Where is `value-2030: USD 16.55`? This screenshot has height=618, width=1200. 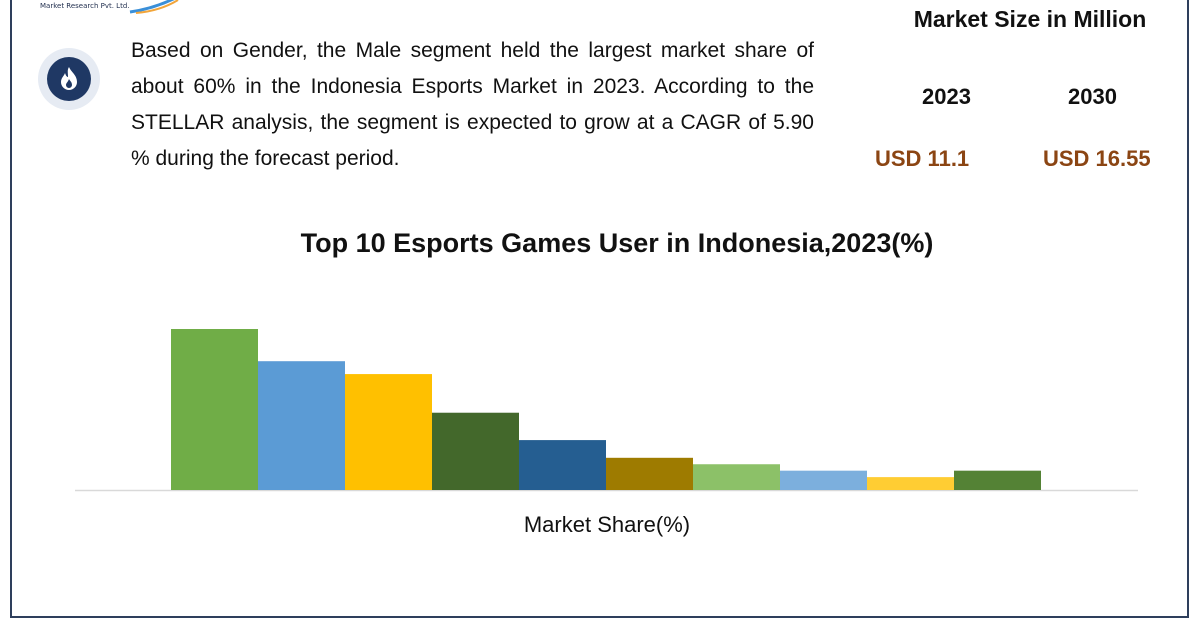
value-2030: USD 16.55 is located at coordinates (1097, 158).